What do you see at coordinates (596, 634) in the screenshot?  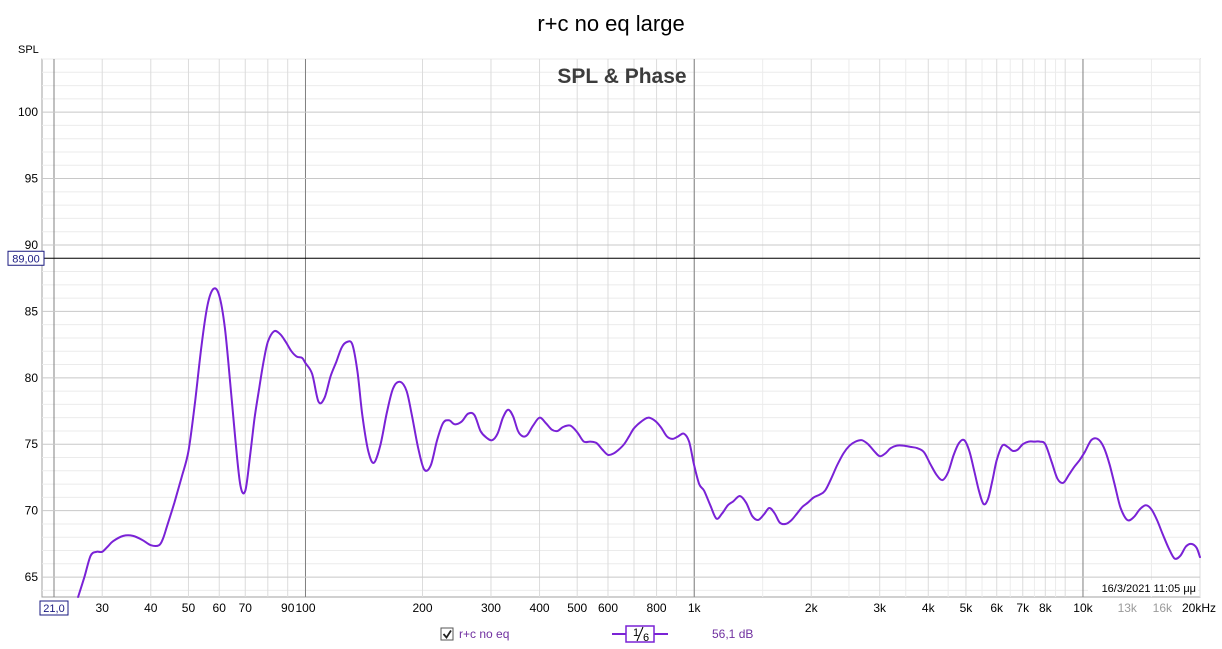 I see `legend: r+c no eq 1 6 56,1 dB` at bounding box center [596, 634].